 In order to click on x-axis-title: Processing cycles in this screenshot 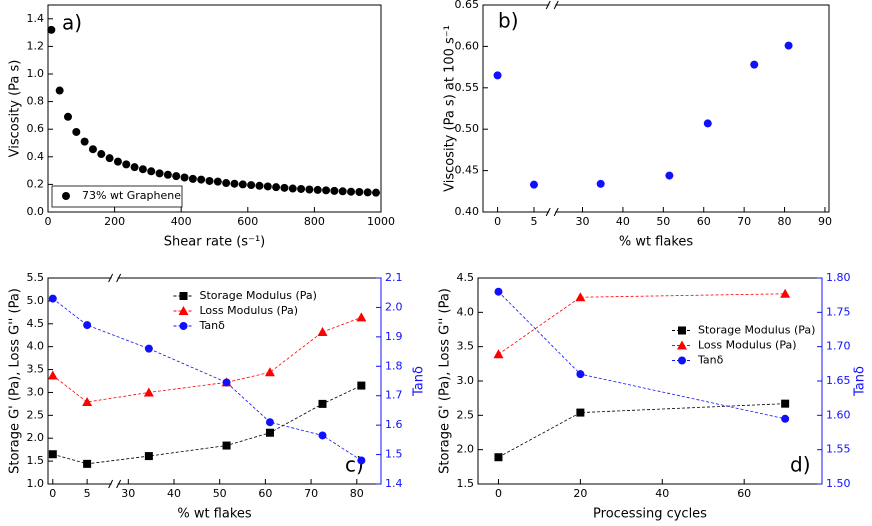, I will do `click(650, 514)`.